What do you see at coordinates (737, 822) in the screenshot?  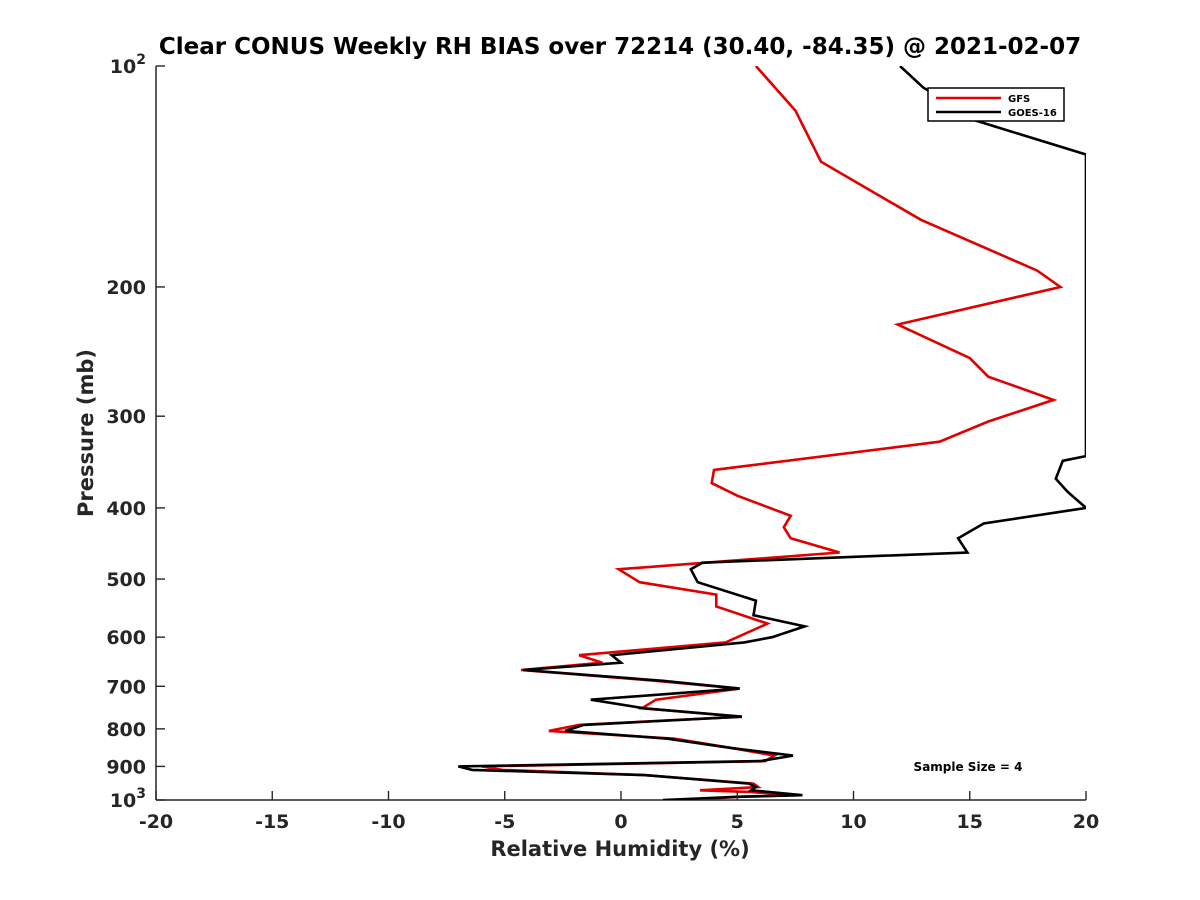 I see `x-tick-label: 5` at bounding box center [737, 822].